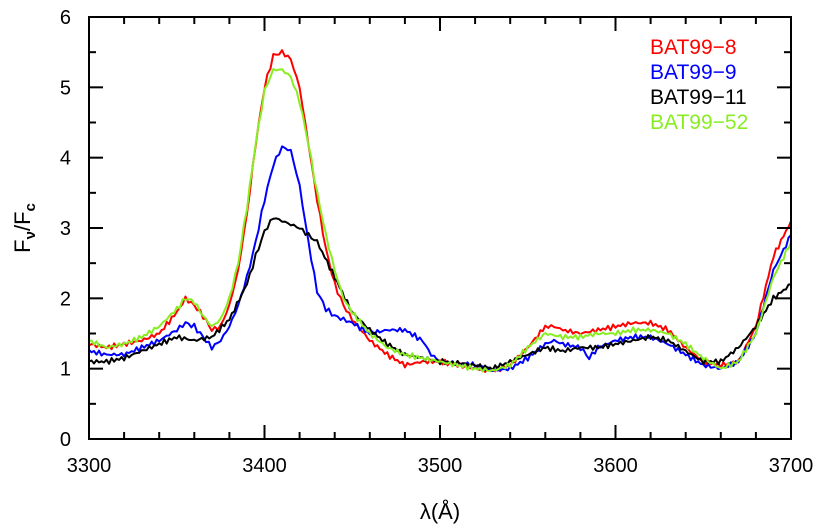 Image resolution: width=831 pixels, height=529 pixels. I want to click on y-axis-label-main: F, so click(22, 245).